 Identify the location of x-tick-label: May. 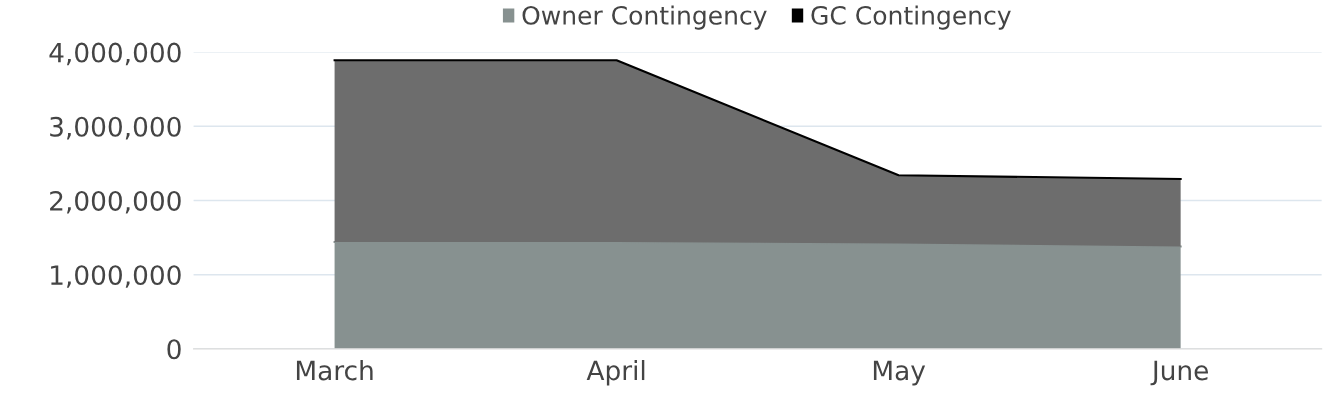
(899, 373).